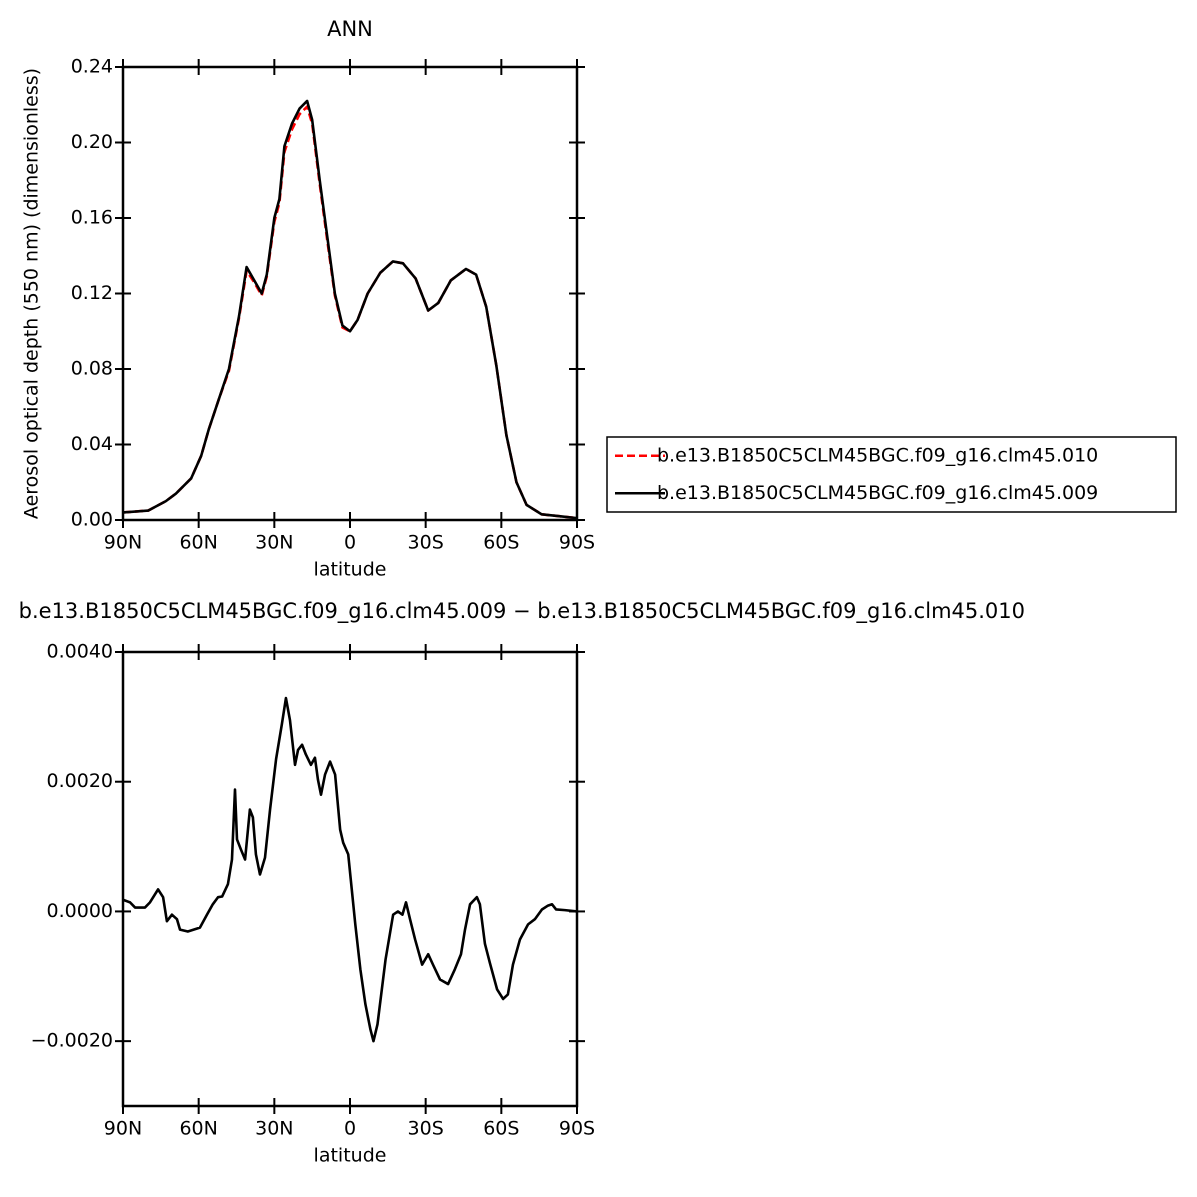 The width and height of the screenshot is (1197, 1197). I want to click on y-tick-label: 0.0040, so click(80, 652).